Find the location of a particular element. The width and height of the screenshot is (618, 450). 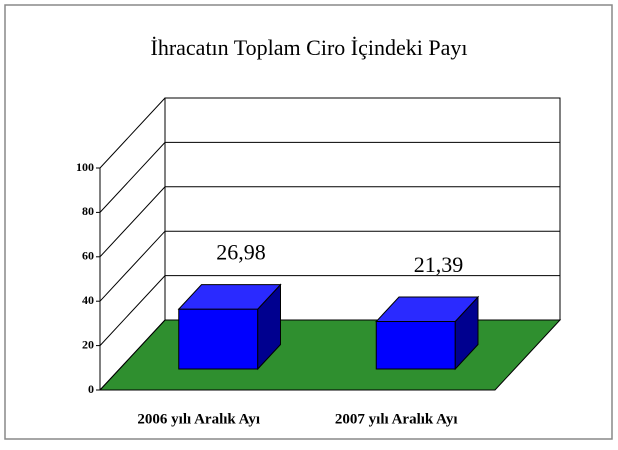

y-tick-label: 0 is located at coordinates (91, 389).